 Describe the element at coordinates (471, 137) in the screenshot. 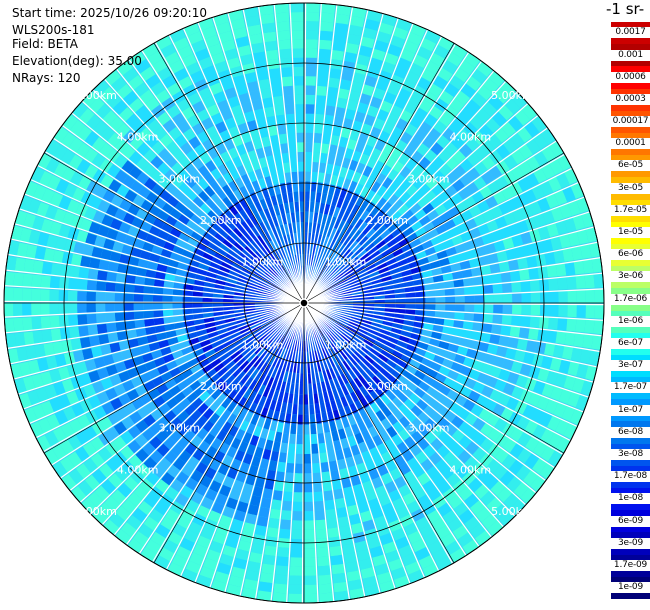

I see `ring-label: 4.00km` at that location.